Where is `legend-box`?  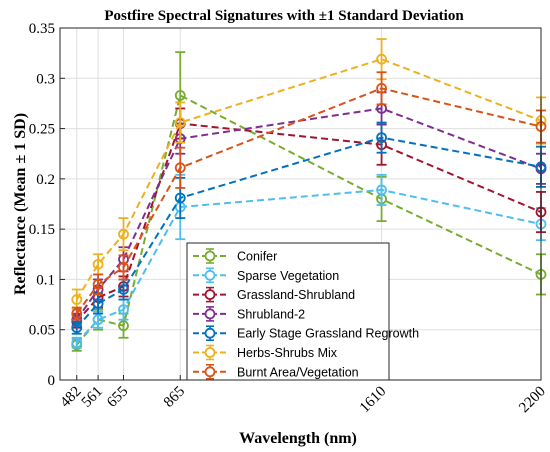 legend-box is located at coordinates (288, 311).